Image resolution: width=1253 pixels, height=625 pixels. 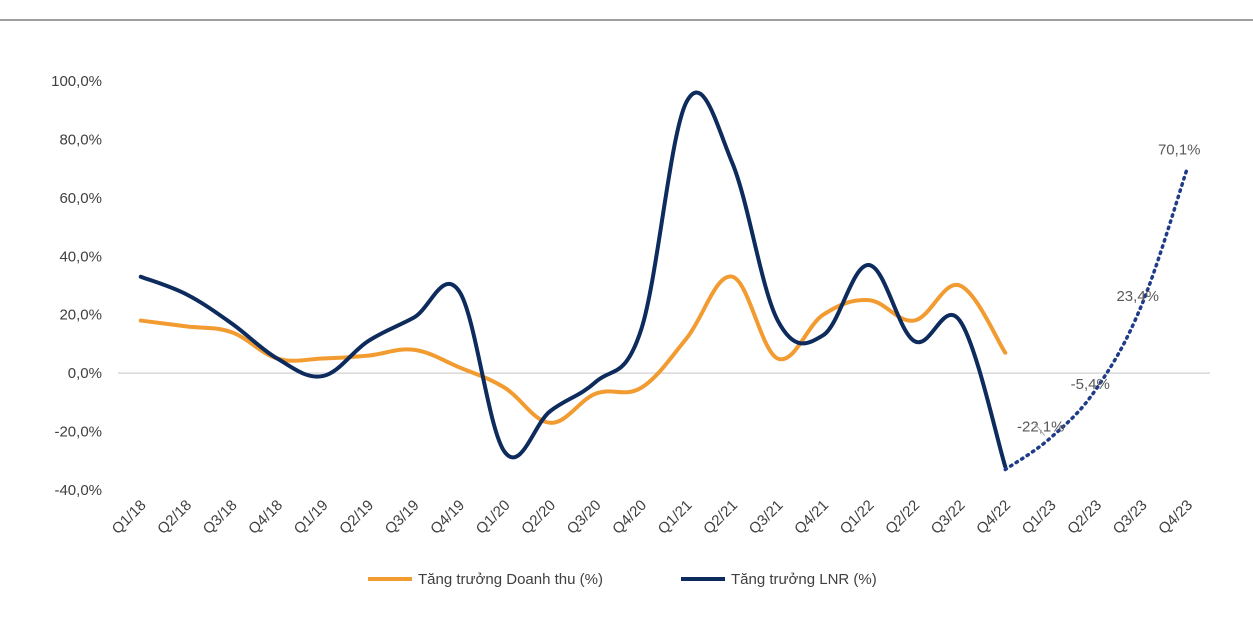 What do you see at coordinates (78, 432) in the screenshot?
I see `y-tick-label: -20,0%` at bounding box center [78, 432].